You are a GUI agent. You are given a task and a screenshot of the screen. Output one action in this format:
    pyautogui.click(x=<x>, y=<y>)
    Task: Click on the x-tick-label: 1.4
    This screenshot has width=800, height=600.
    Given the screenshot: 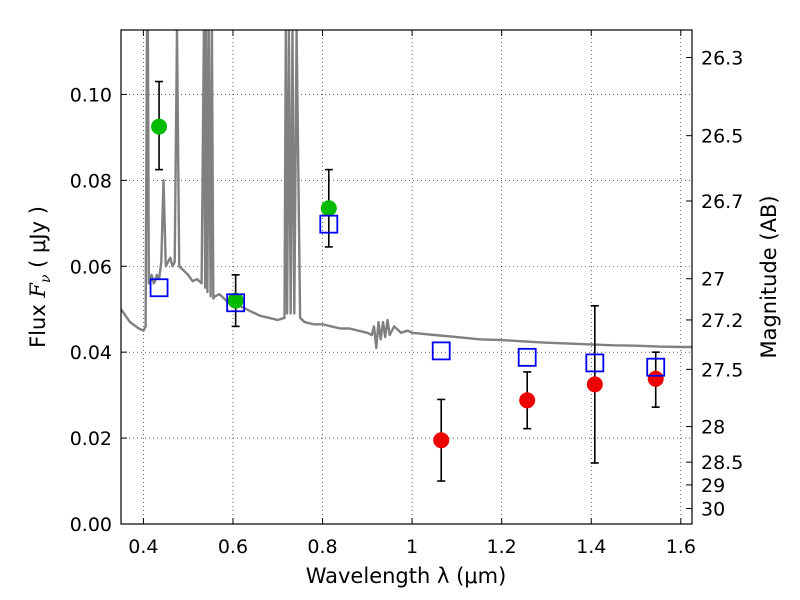 What is the action you would take?
    pyautogui.click(x=591, y=547)
    